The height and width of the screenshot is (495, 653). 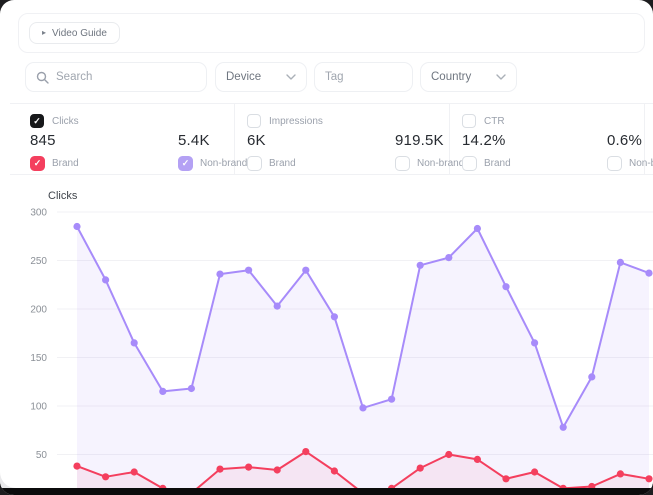 I want to click on play-icon: ▸, so click(x=44, y=32).